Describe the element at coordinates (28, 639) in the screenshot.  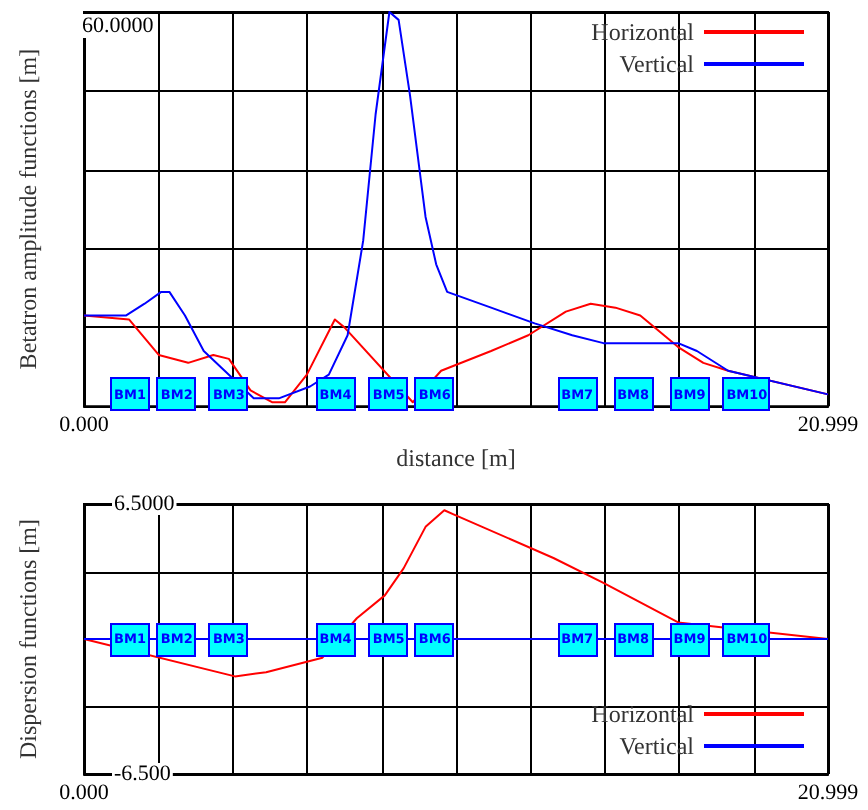
I see `y-axis-title: Dispersion functions [m]` at that location.